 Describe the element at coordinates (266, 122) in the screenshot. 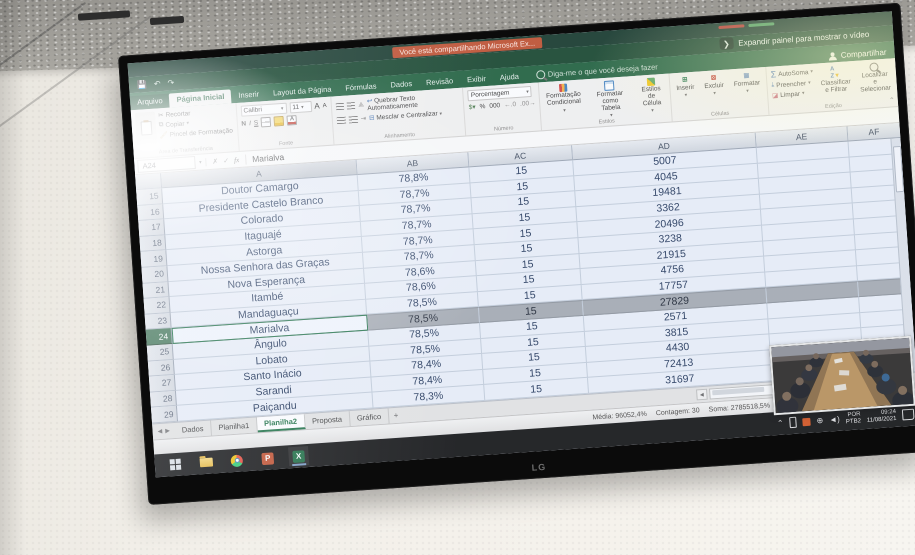

I see `borders-icon` at that location.